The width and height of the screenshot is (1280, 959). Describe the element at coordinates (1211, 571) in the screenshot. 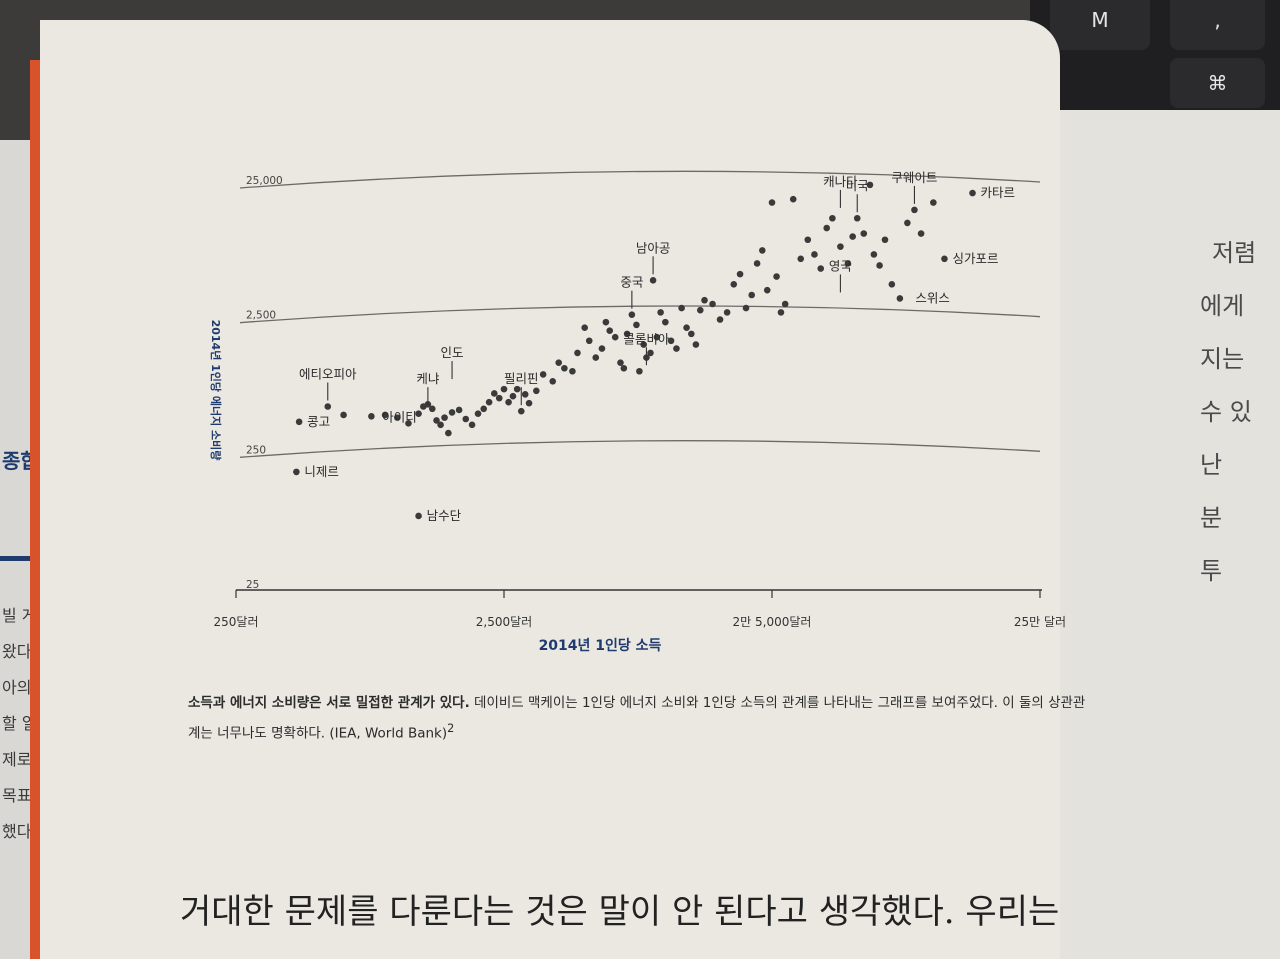

I see `right-page-line: 투` at that location.